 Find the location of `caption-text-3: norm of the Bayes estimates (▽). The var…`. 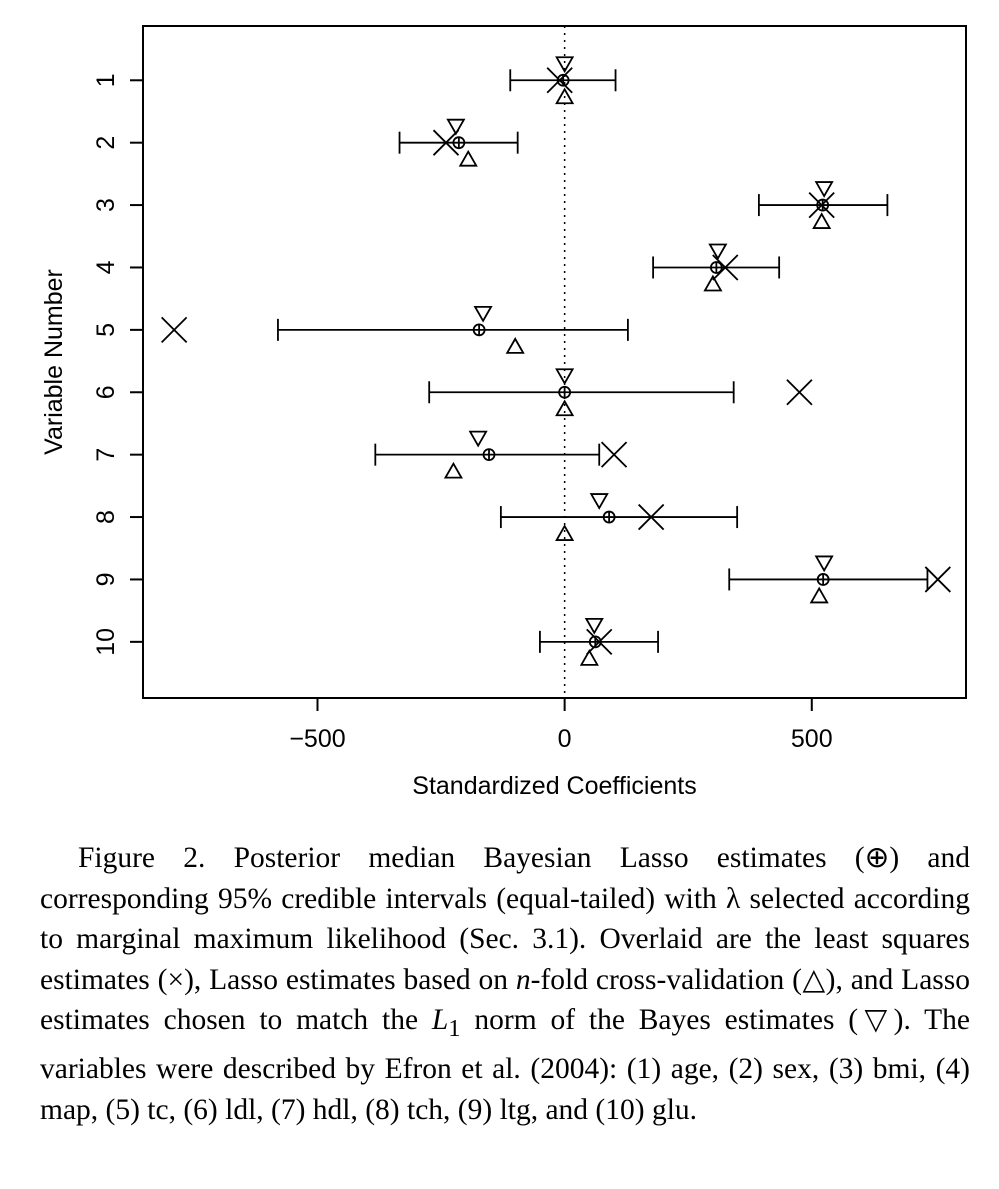

caption-text-3: norm of the Bayes estimates (▽). The var… is located at coordinates (505, 1065).